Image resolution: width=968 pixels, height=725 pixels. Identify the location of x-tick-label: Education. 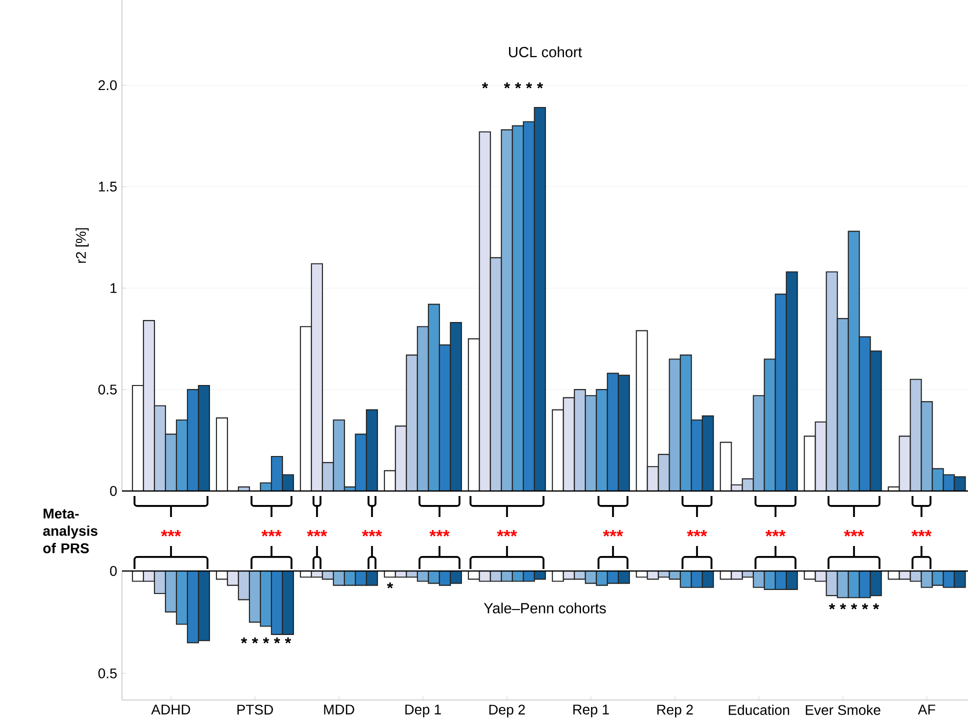
(759, 709).